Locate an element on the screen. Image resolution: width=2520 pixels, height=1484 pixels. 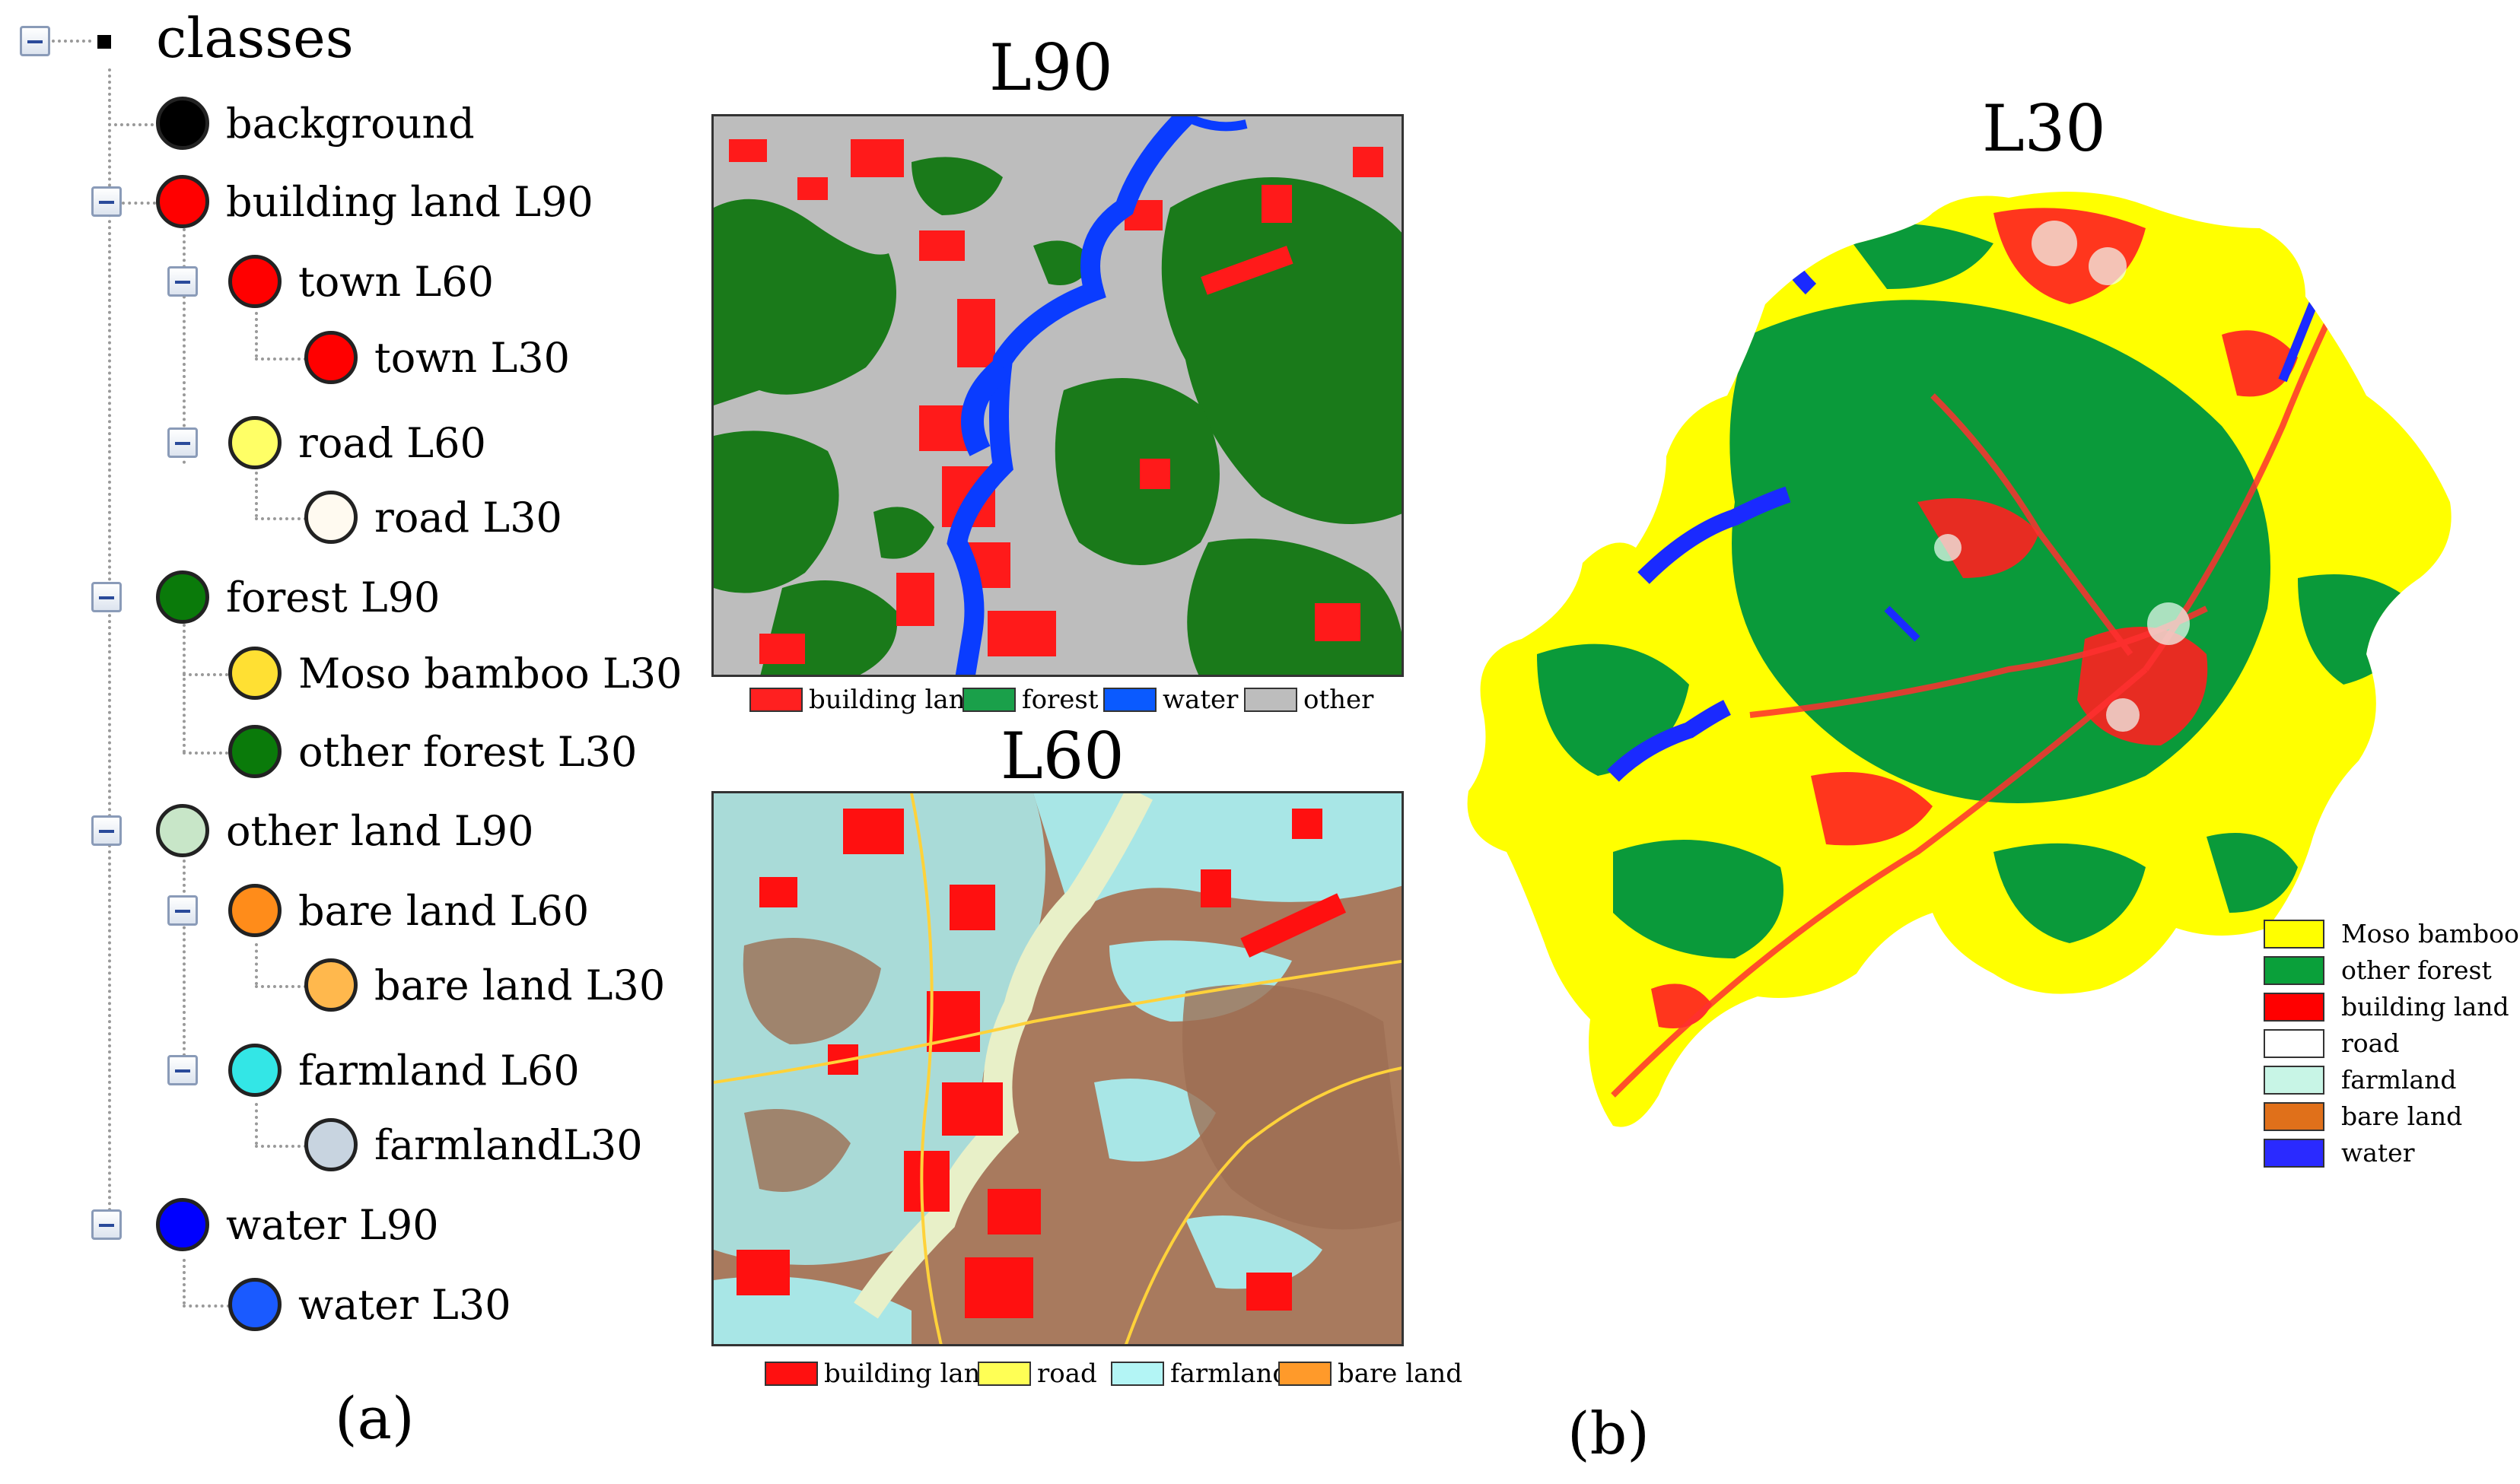
legend-item-forest: forest is located at coordinates (1031, 700).